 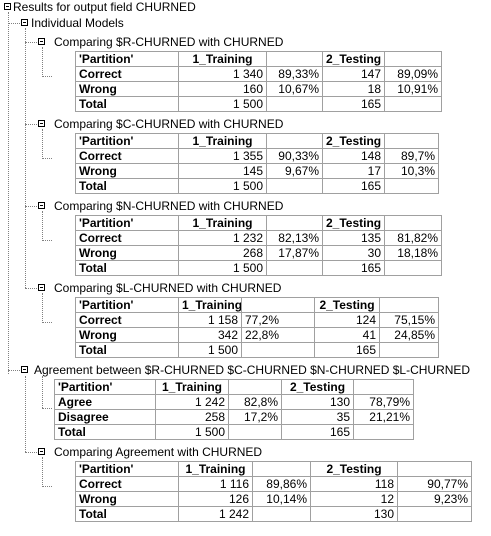 I want to click on count-cell: 1 242, so click(x=192, y=402).